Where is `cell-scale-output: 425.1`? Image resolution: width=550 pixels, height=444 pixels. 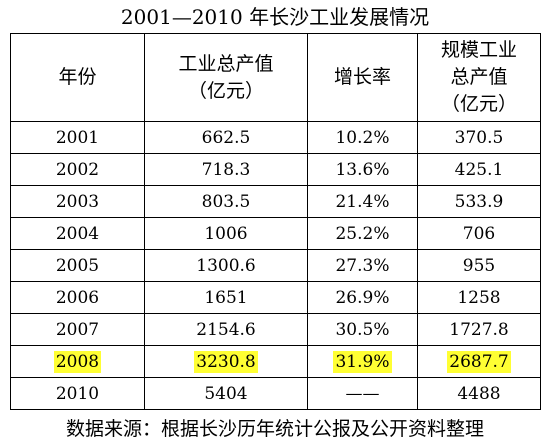 cell-scale-output: 425.1 is located at coordinates (479, 169).